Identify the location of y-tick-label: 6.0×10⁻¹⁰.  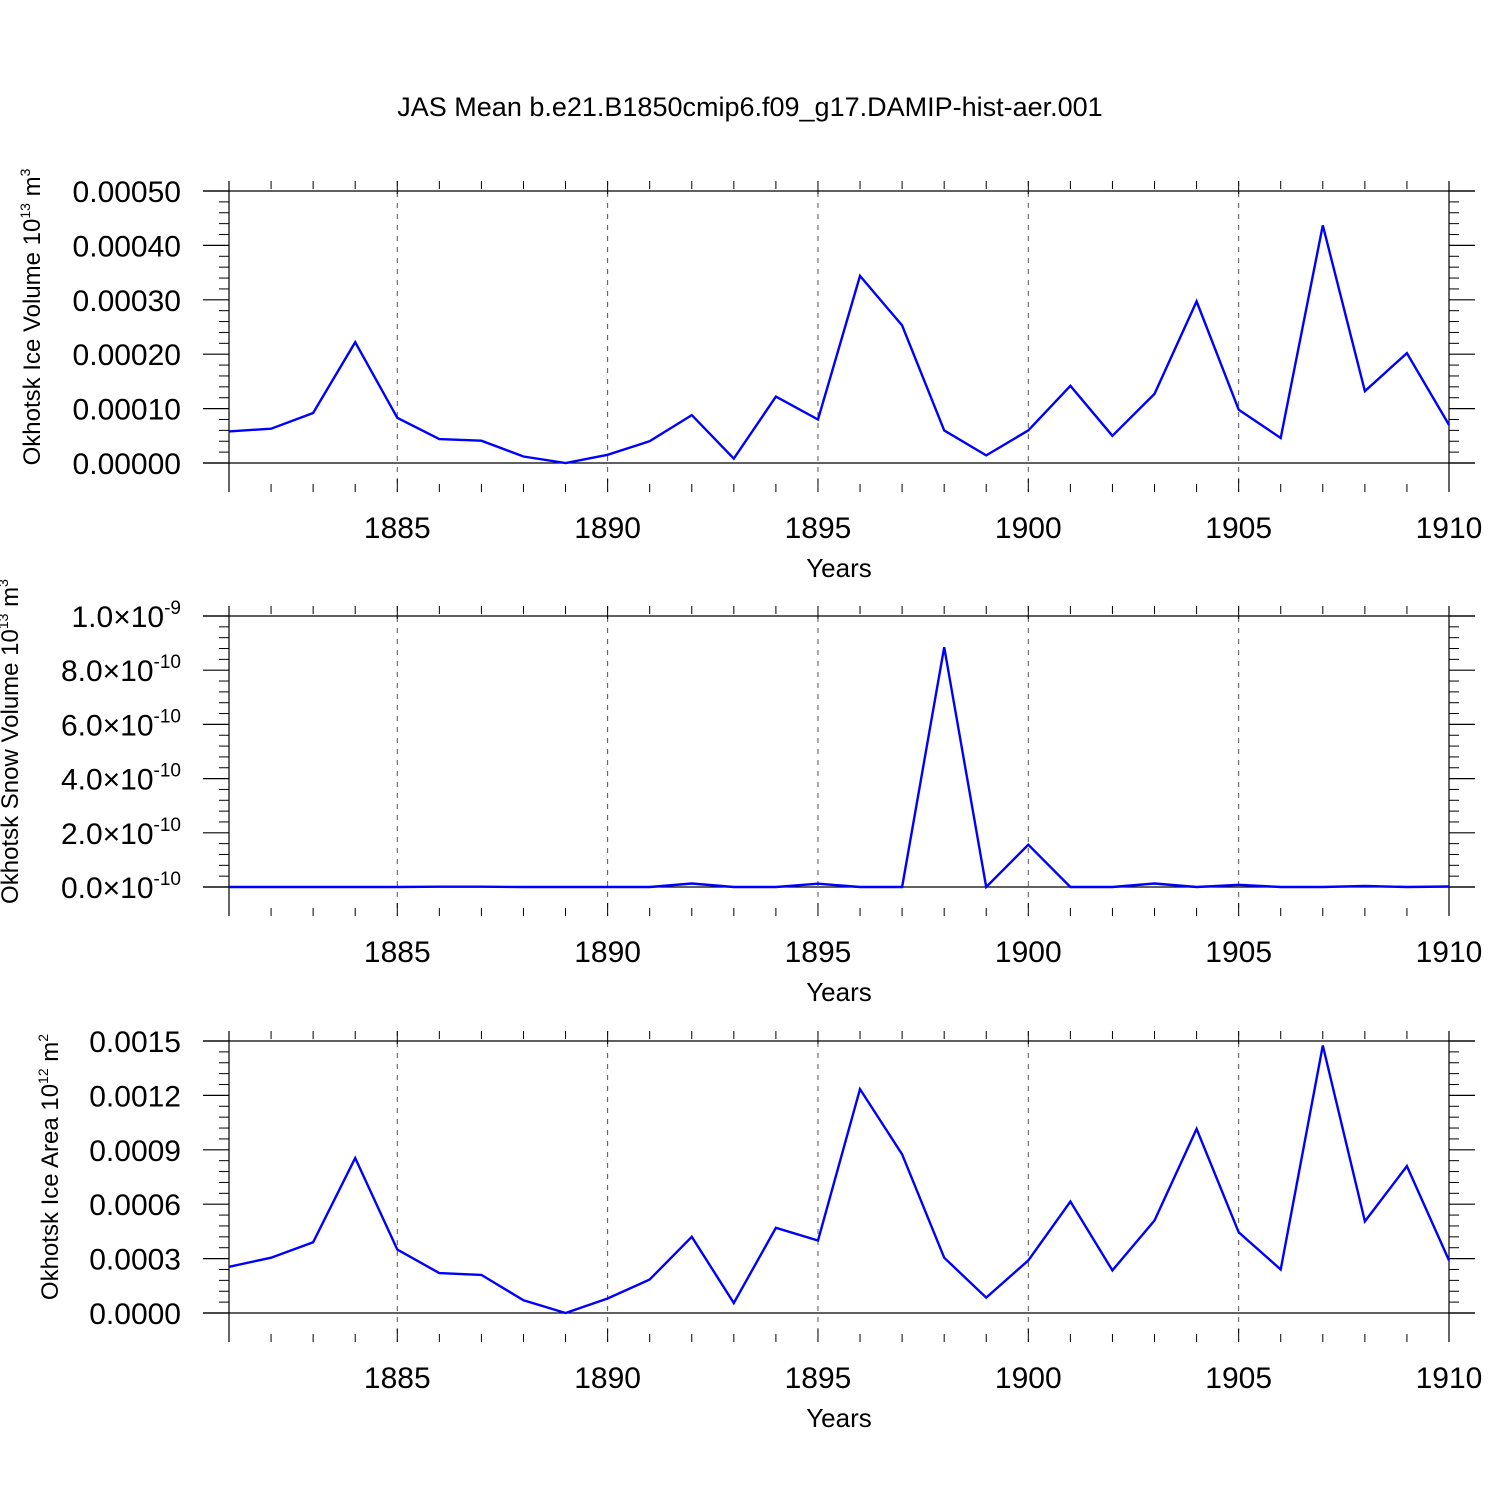
(121, 724).